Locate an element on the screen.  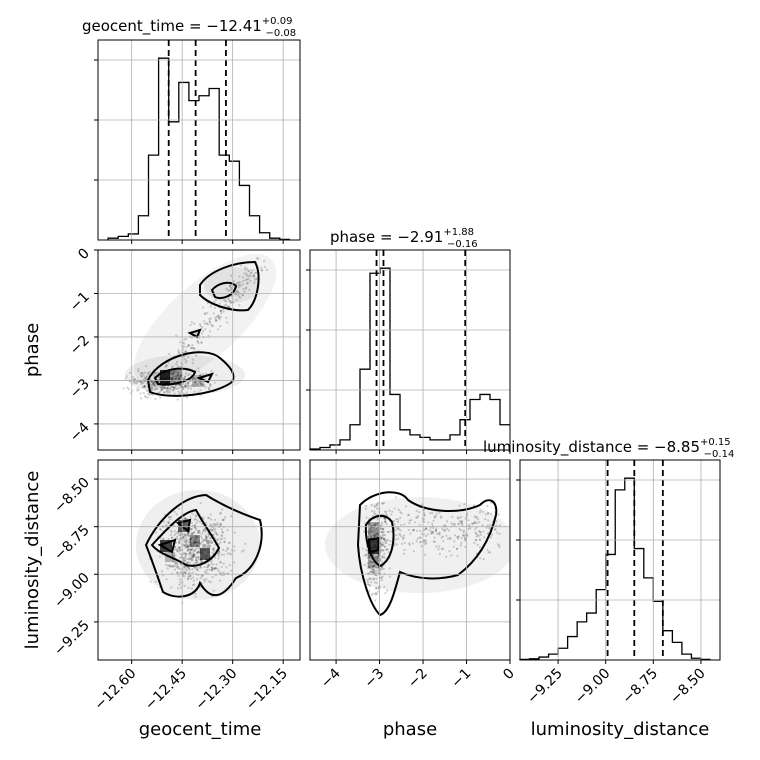
title-luminosity-distance: luminosity_distance = −8.85+0.15 −0.14 is located at coordinates (608, 448).